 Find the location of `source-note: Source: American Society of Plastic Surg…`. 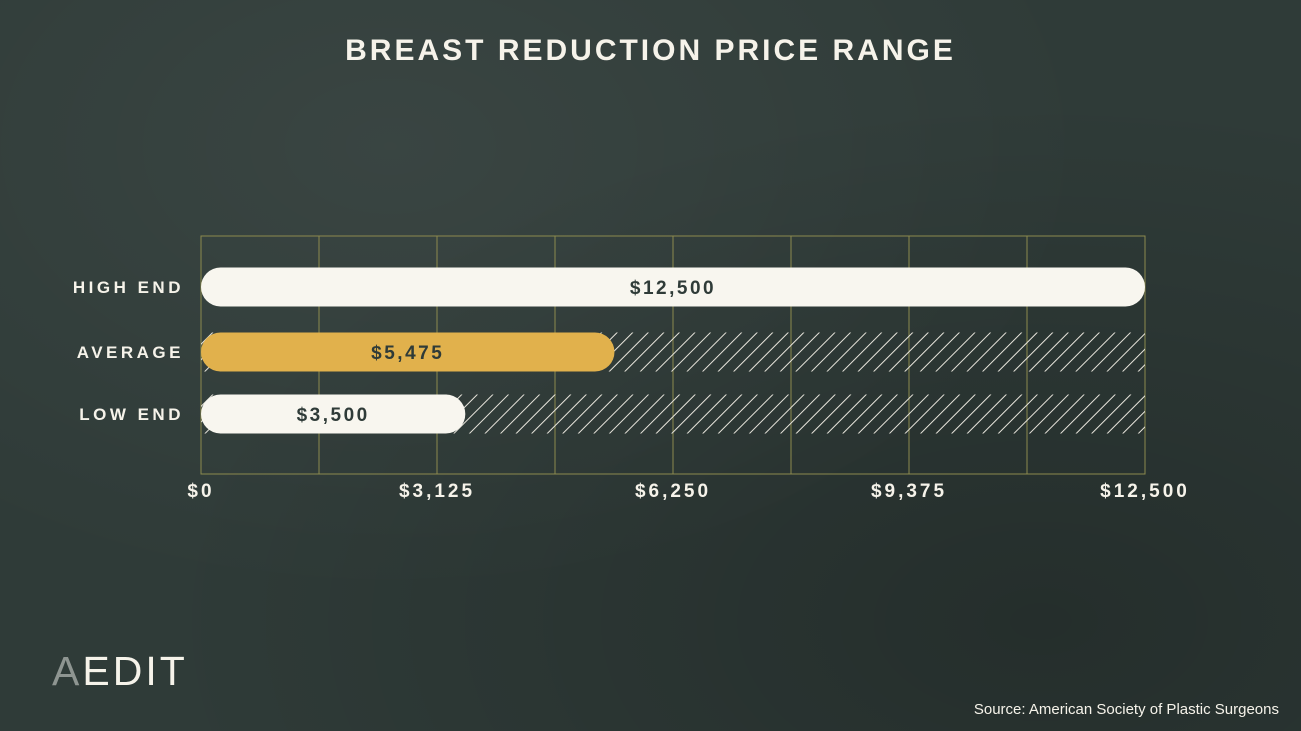

source-note: Source: American Society of Plastic Surg… is located at coordinates (1126, 709).